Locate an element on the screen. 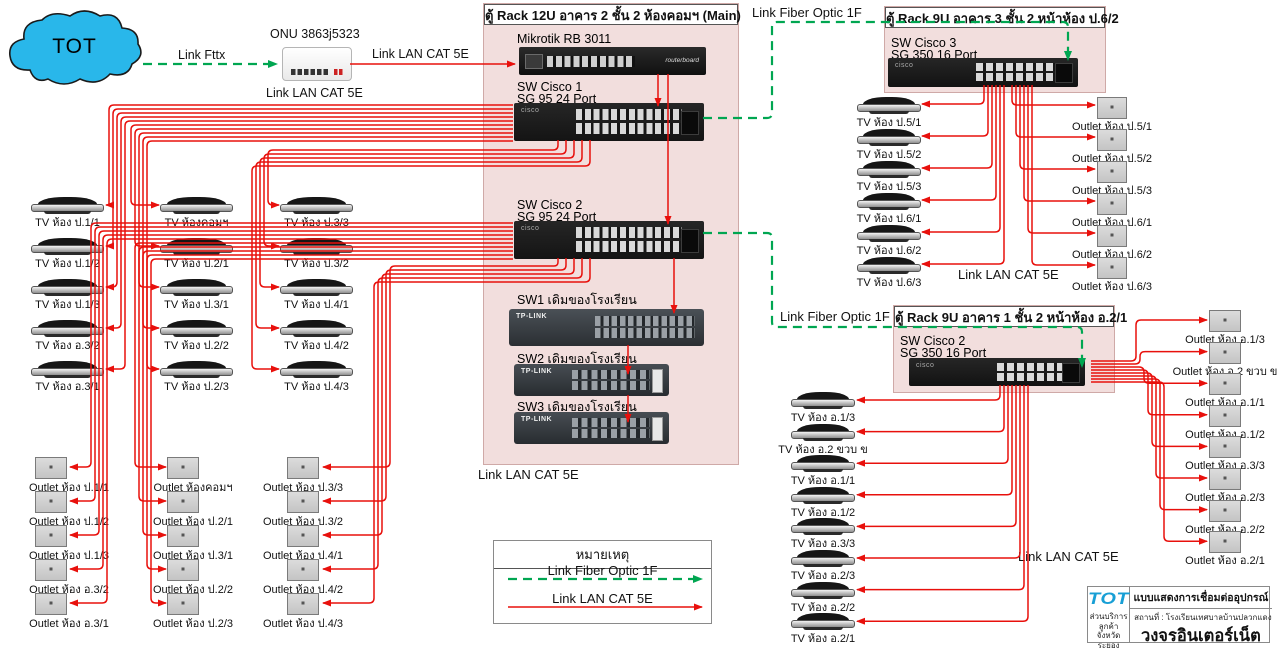  cisco1-sfp is located at coordinates (690, 123).